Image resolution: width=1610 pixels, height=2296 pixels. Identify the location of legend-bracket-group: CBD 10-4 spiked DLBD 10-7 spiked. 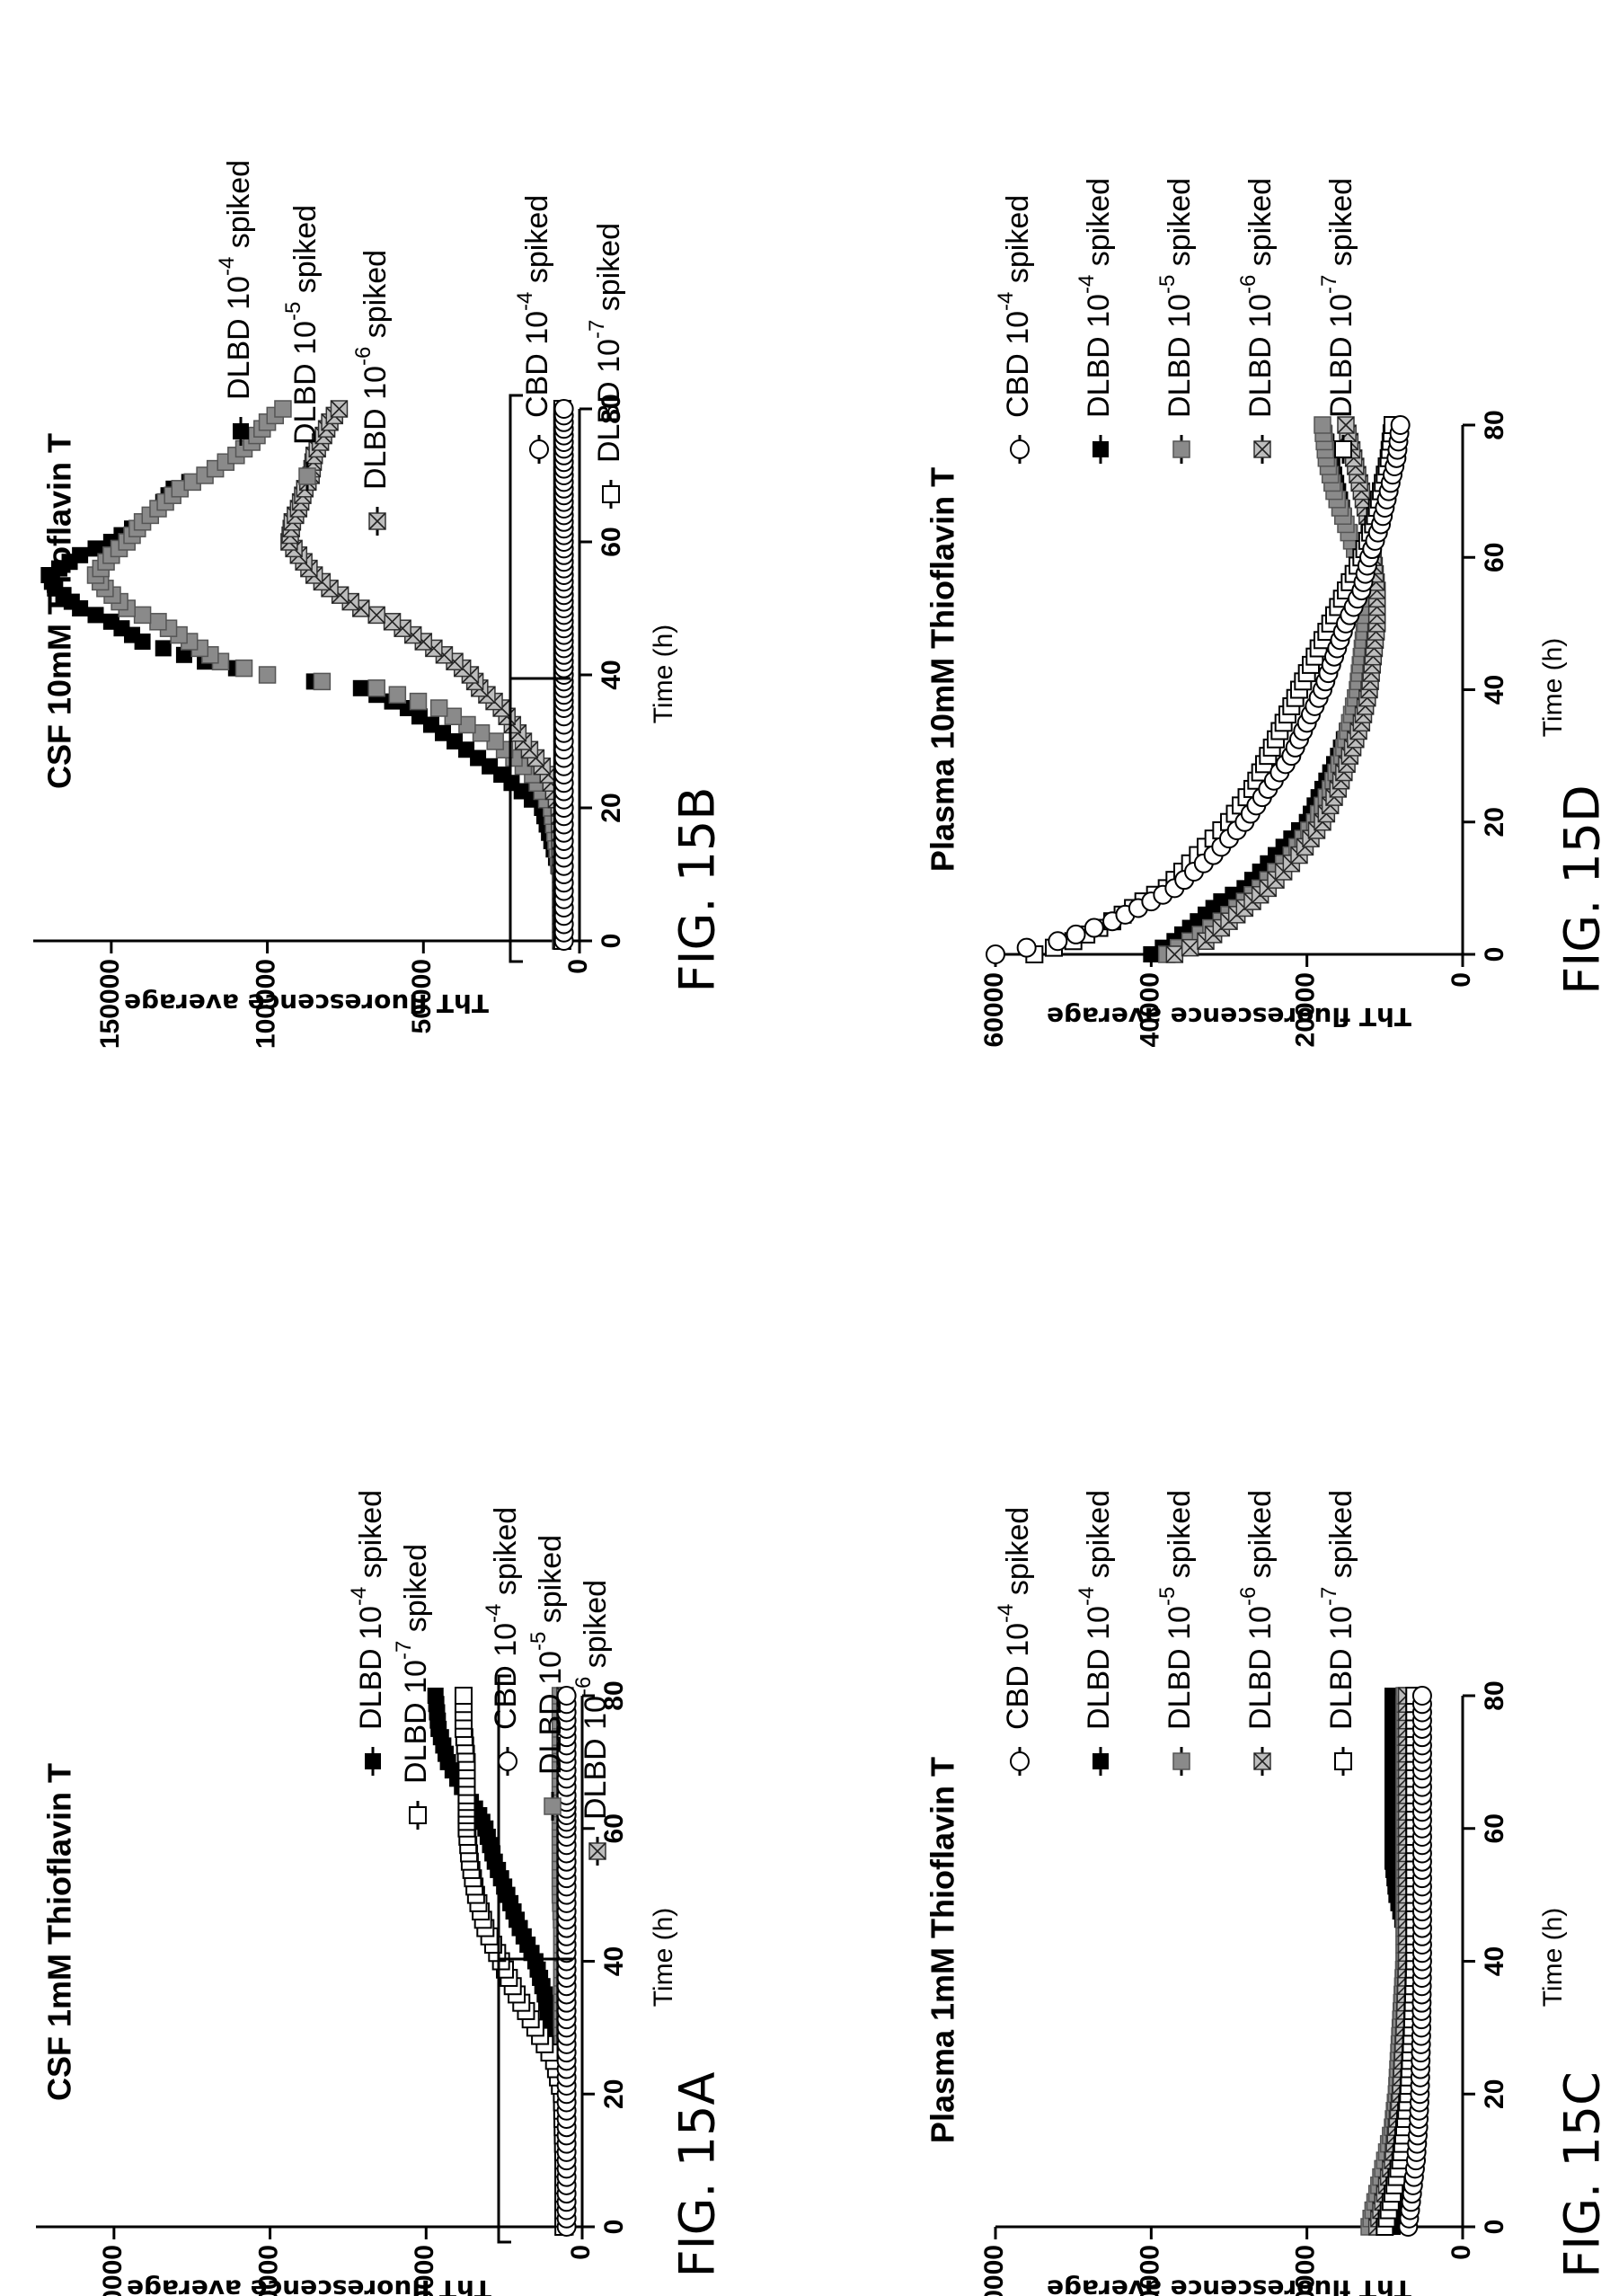
(567, 579).